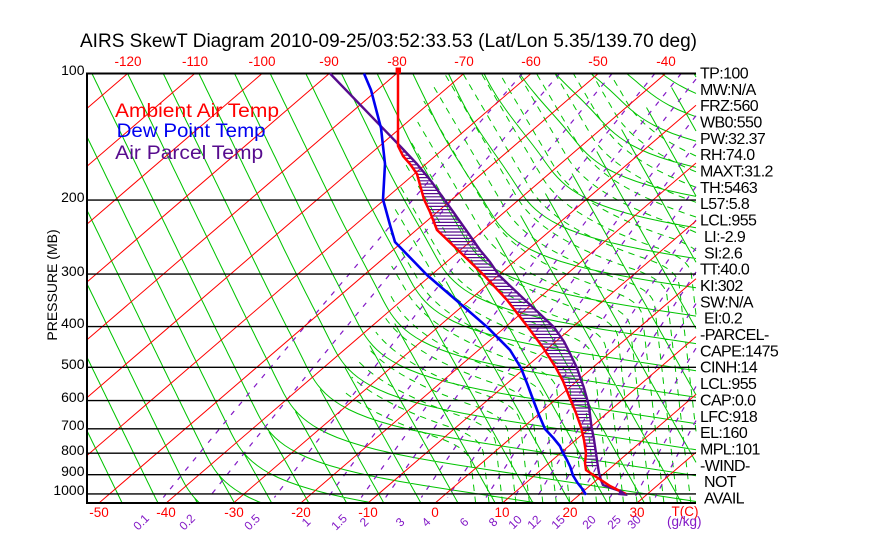  What do you see at coordinates (727, 155) in the screenshot?
I see `svg-text: RH:74.0` at bounding box center [727, 155].